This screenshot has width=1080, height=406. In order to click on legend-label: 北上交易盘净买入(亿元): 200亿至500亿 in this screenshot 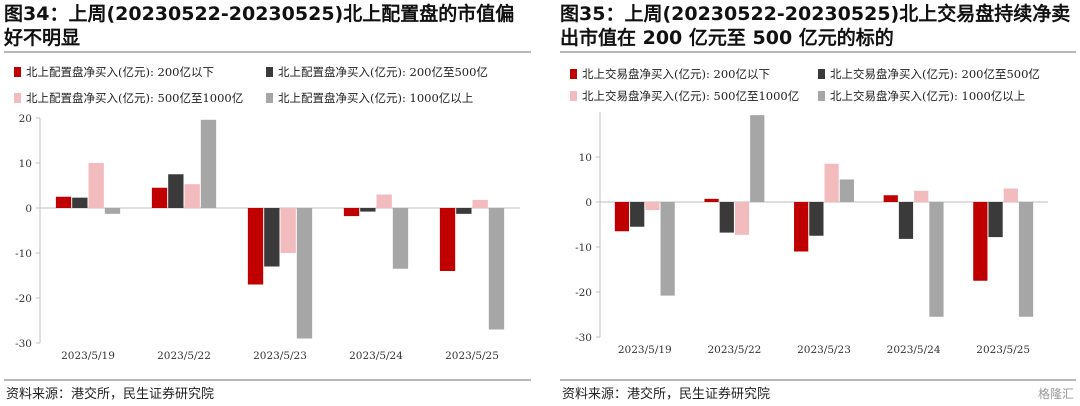, I will do `click(935, 74)`.